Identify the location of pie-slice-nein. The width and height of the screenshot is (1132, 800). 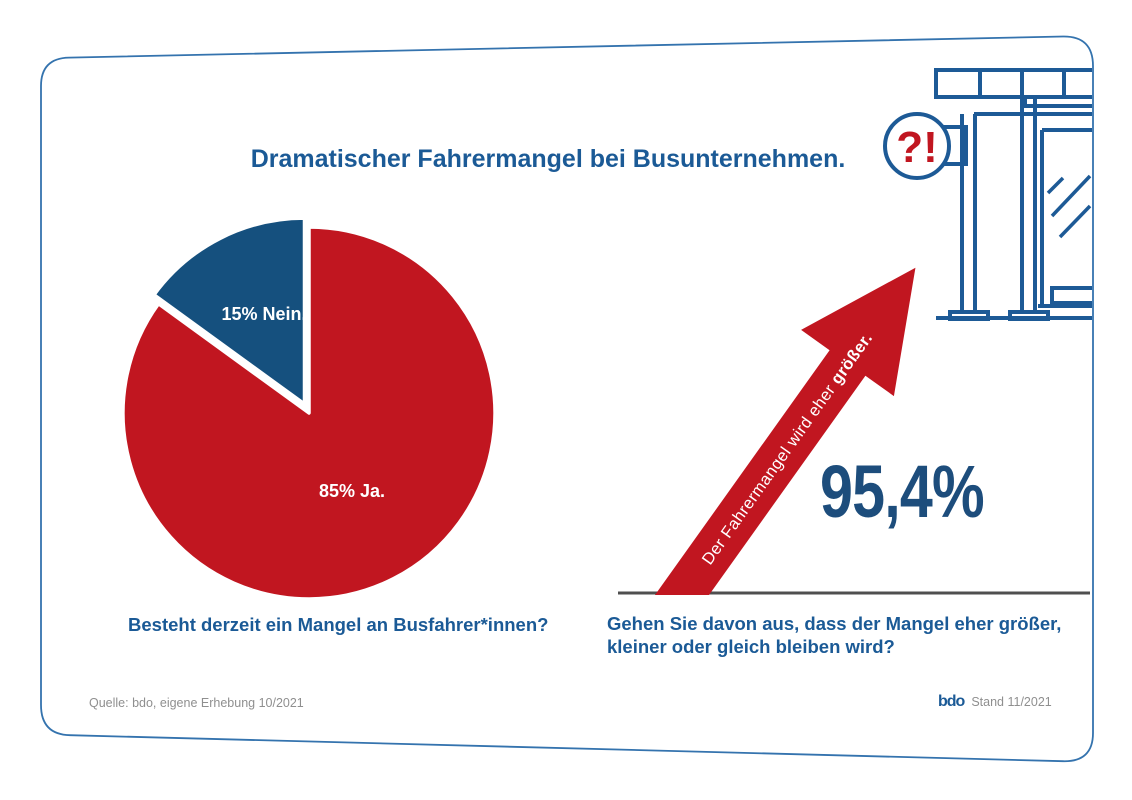
(229, 311).